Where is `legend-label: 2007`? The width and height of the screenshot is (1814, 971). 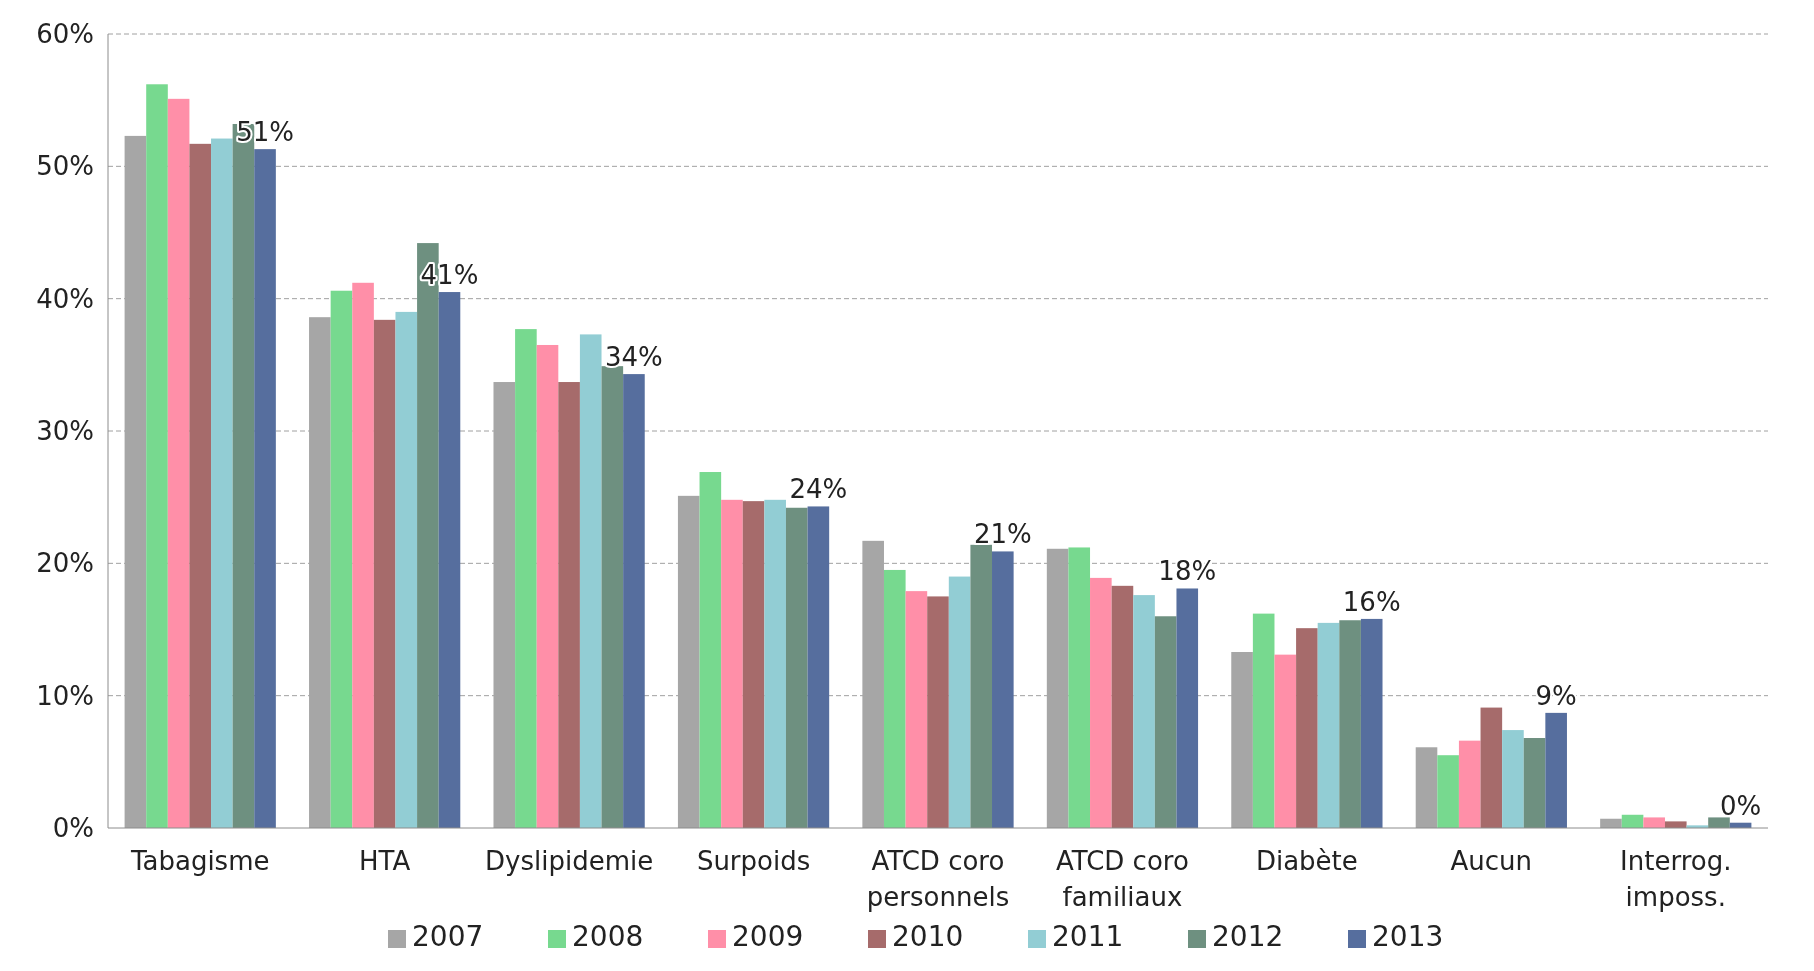
legend-label: 2007 is located at coordinates (448, 936).